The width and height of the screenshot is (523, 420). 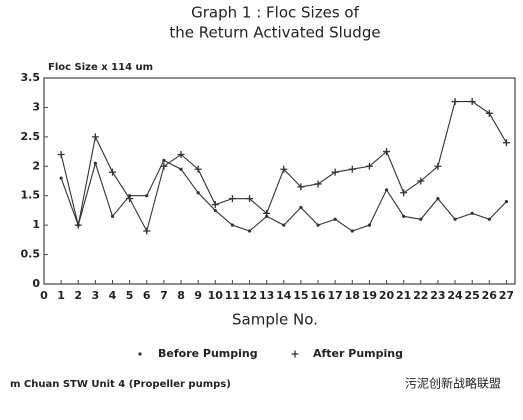 I want to click on x-tick-label: 2, so click(x=78, y=295).